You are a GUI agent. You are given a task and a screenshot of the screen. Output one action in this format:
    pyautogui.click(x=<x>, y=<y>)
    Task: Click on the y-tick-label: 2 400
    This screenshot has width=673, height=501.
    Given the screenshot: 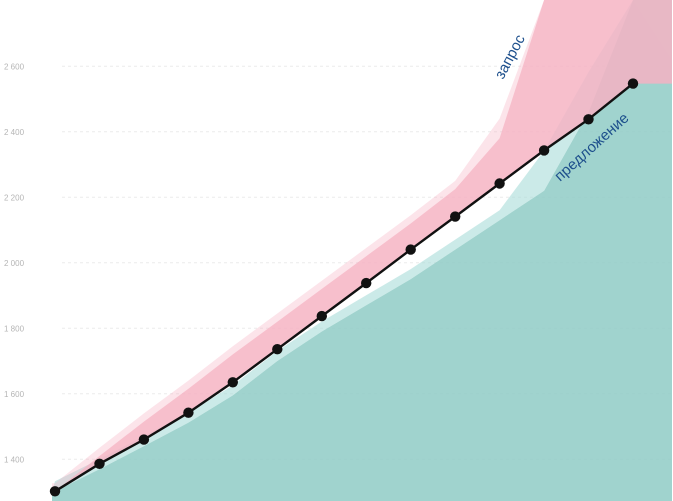 What is the action you would take?
    pyautogui.click(x=14, y=132)
    